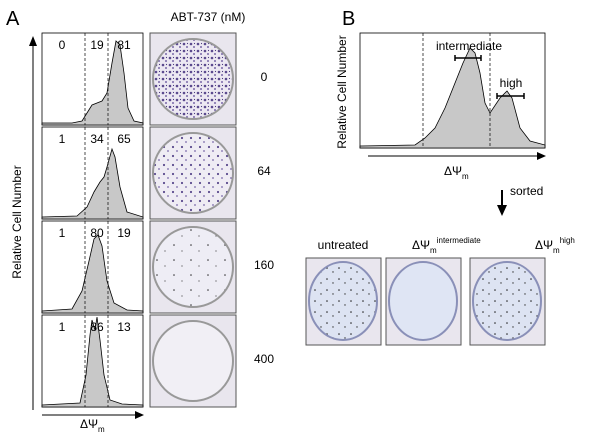  I want to click on dose-label: 160, so click(264, 265).